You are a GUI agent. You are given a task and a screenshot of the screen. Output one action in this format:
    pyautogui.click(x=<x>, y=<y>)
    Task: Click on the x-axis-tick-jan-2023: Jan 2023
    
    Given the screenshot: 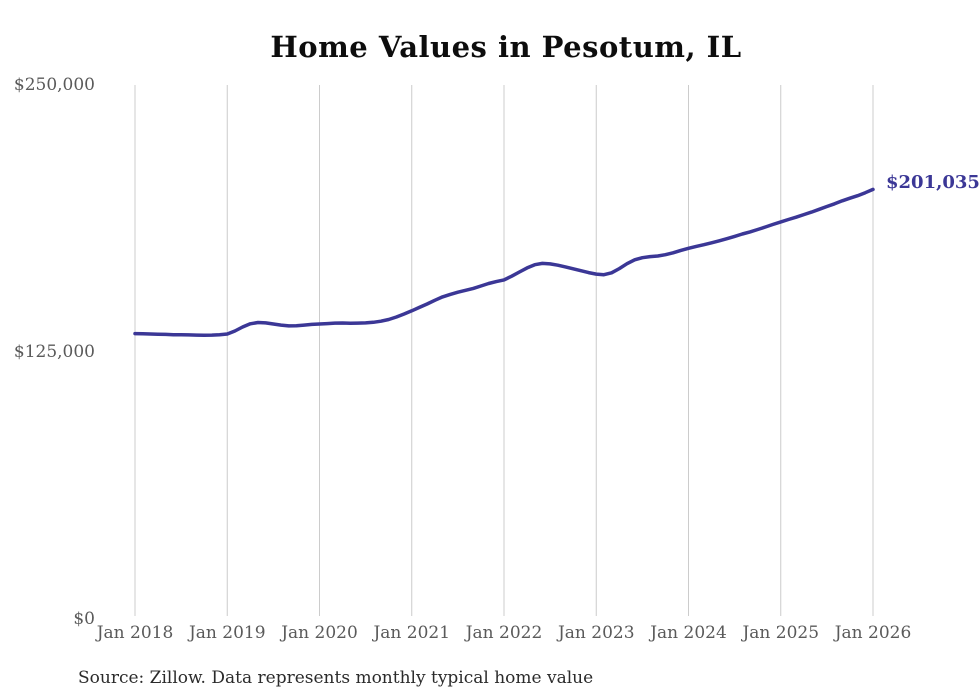 What is the action you would take?
    pyautogui.click(x=596, y=633)
    